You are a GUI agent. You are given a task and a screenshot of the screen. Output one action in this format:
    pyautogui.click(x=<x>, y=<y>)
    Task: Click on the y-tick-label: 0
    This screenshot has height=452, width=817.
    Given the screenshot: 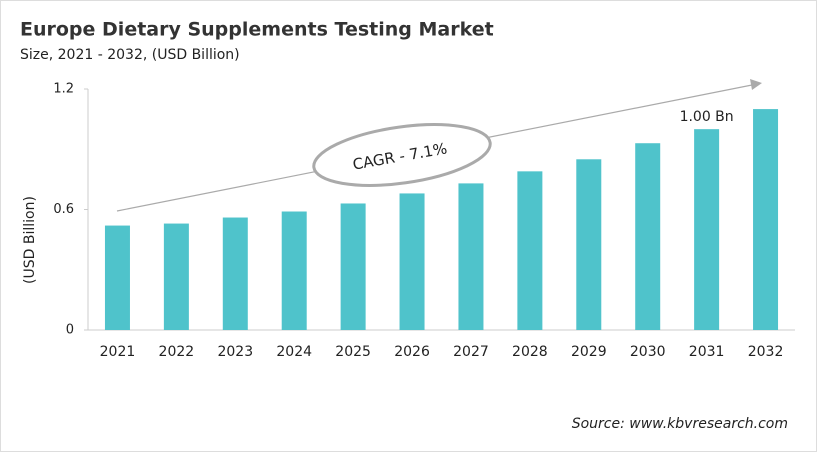 What is the action you would take?
    pyautogui.click(x=70, y=330)
    